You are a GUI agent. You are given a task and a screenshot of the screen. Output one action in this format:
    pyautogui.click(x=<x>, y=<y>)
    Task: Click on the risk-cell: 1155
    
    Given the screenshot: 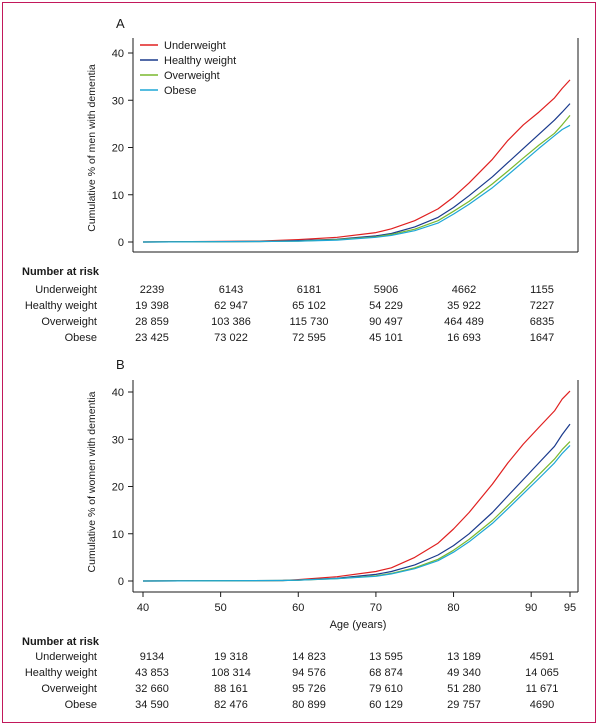 What is the action you would take?
    pyautogui.click(x=542, y=290)
    